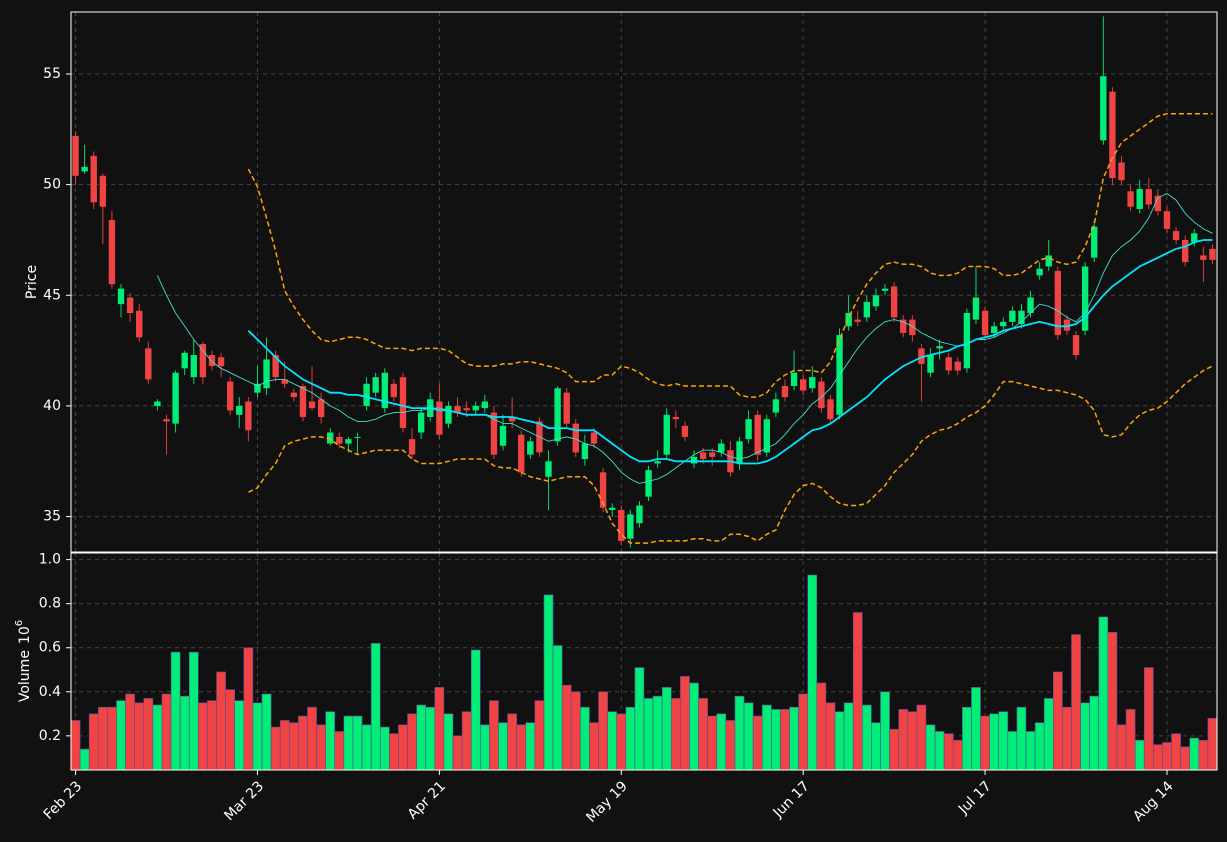 The height and width of the screenshot is (842, 1227). What do you see at coordinates (50, 736) in the screenshot?
I see `y-tick-label: 0.2` at bounding box center [50, 736].